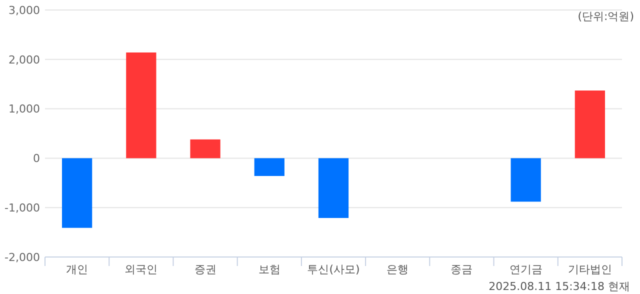 The width and height of the screenshot is (640, 294). I want to click on y-tick-label: 0, so click(36, 159).